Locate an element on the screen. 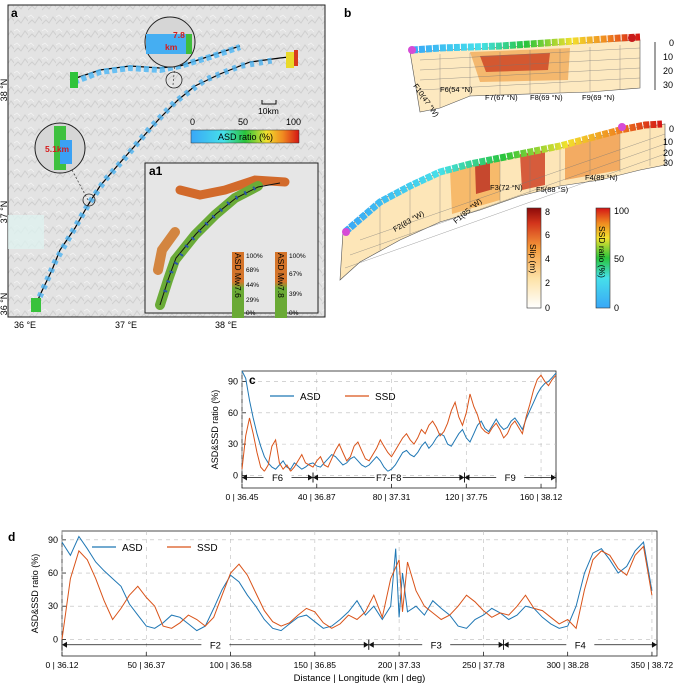 The image size is (685, 690). lower-depth-30: 30 is located at coordinates (668, 163).